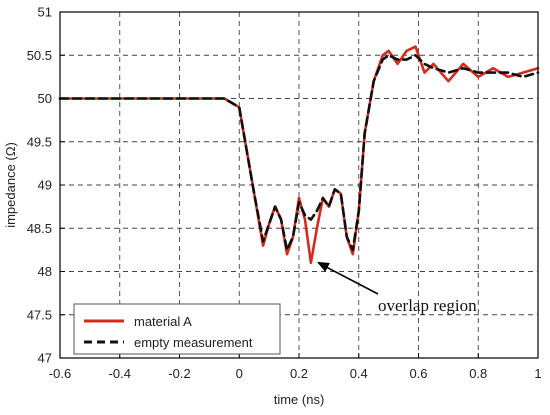  Describe the element at coordinates (45, 12) in the screenshot. I see `y-tick-label: 51` at that location.